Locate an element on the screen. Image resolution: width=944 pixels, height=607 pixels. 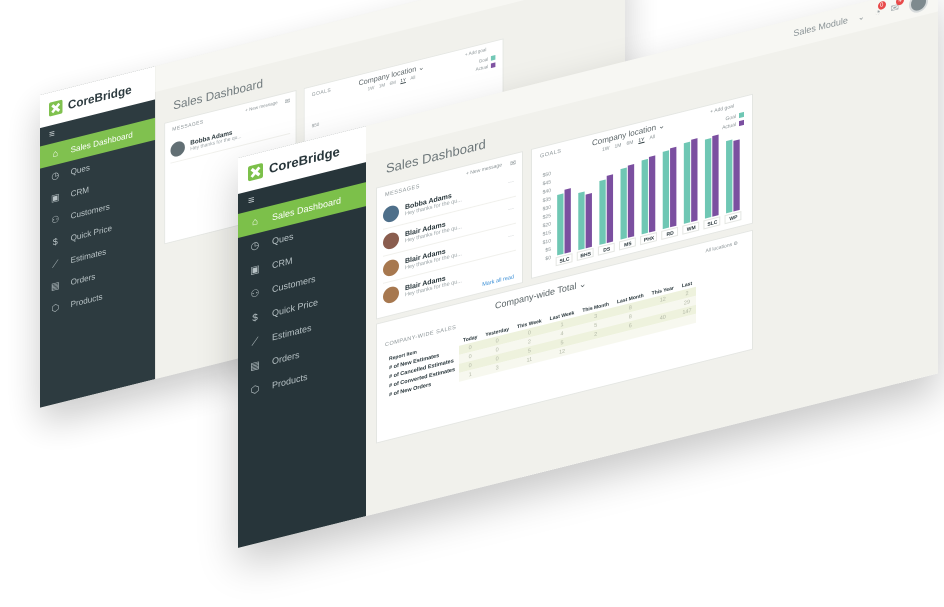
y-tick-label: $30 is located at coordinates (547, 209).